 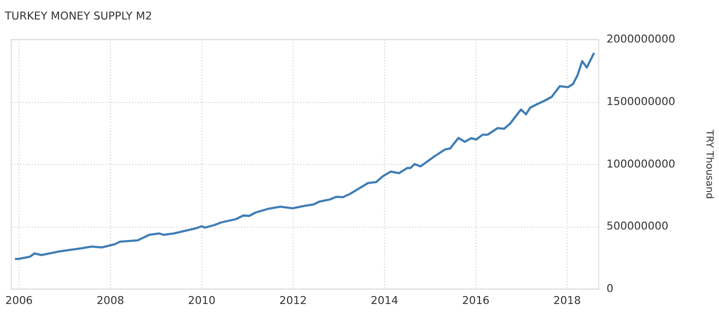 What do you see at coordinates (637, 226) in the screenshot?
I see `y-tick-label: 500000000` at bounding box center [637, 226].